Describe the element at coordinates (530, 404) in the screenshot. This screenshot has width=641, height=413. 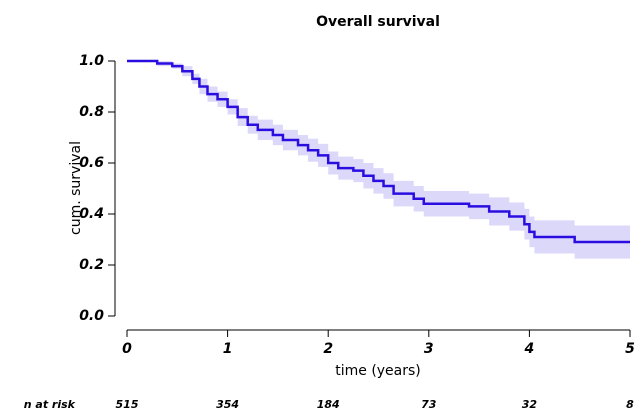
I see `risk-count: 32` at that location.